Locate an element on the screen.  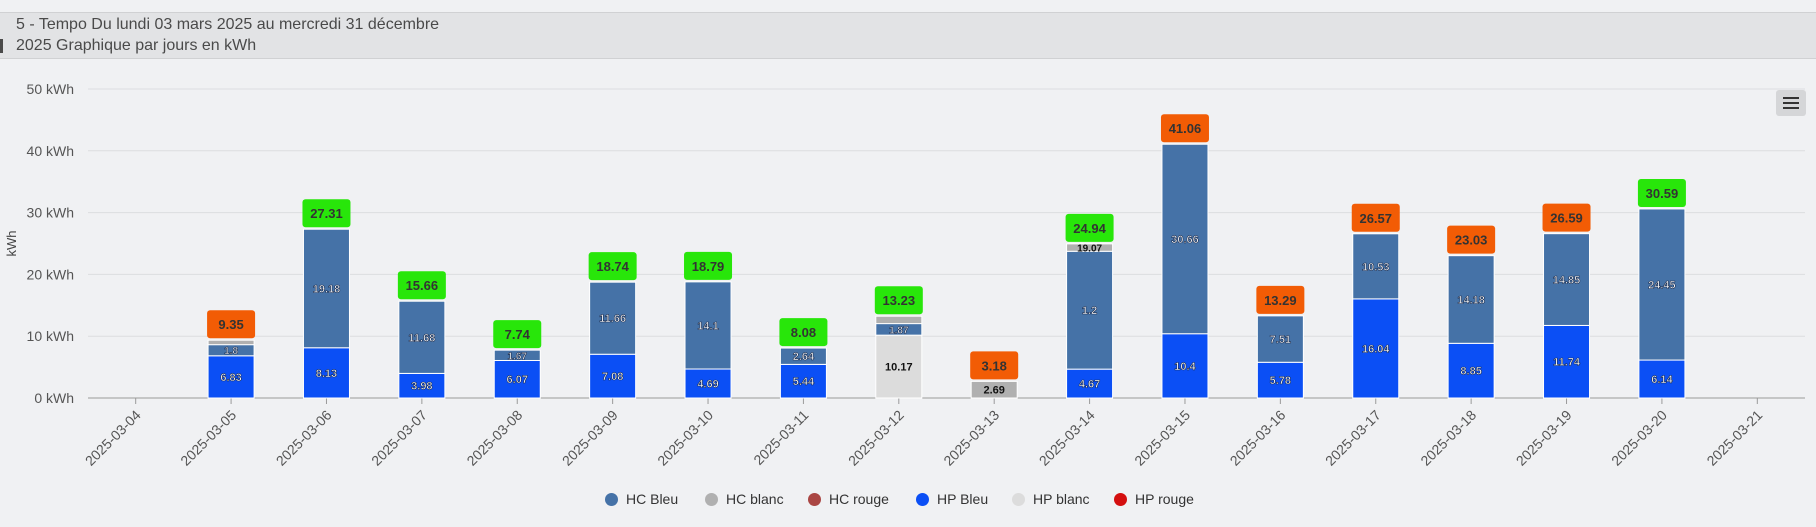
x-tick-label: 2025-03-07 is located at coordinates (399, 438).